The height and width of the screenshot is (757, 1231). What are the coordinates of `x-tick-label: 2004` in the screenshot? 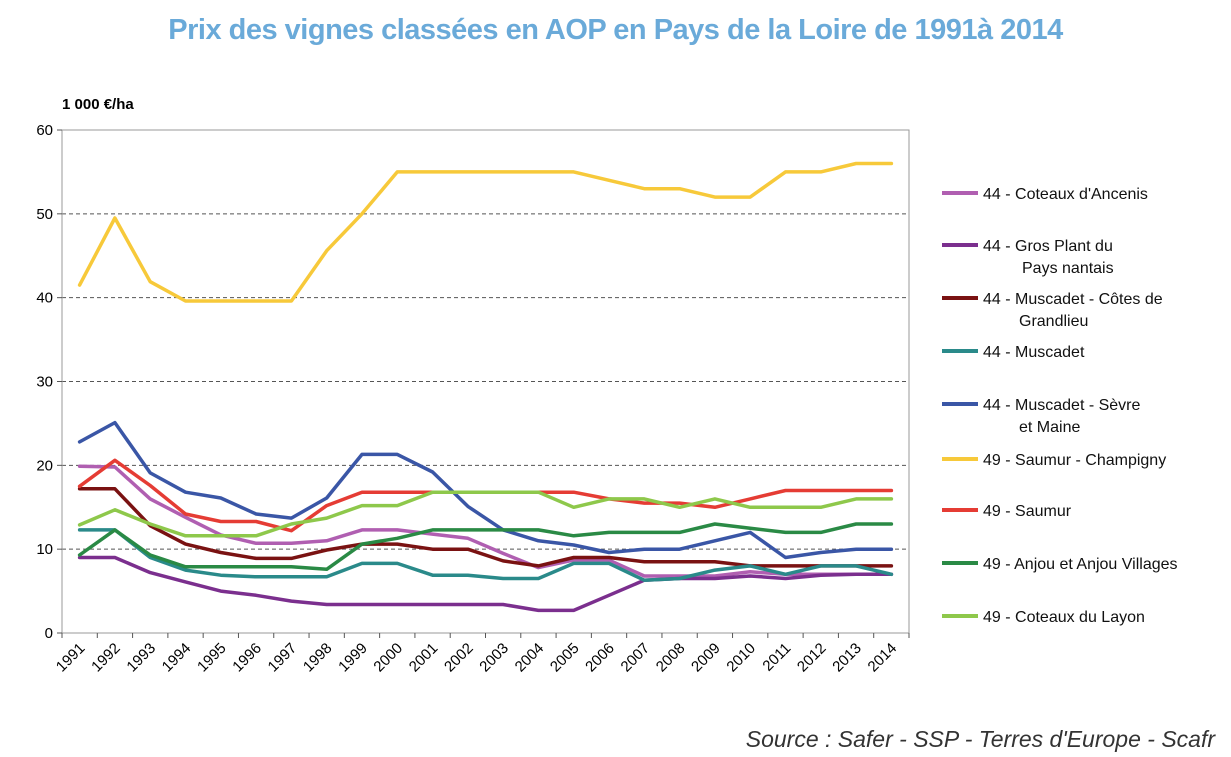 It's located at (530, 658).